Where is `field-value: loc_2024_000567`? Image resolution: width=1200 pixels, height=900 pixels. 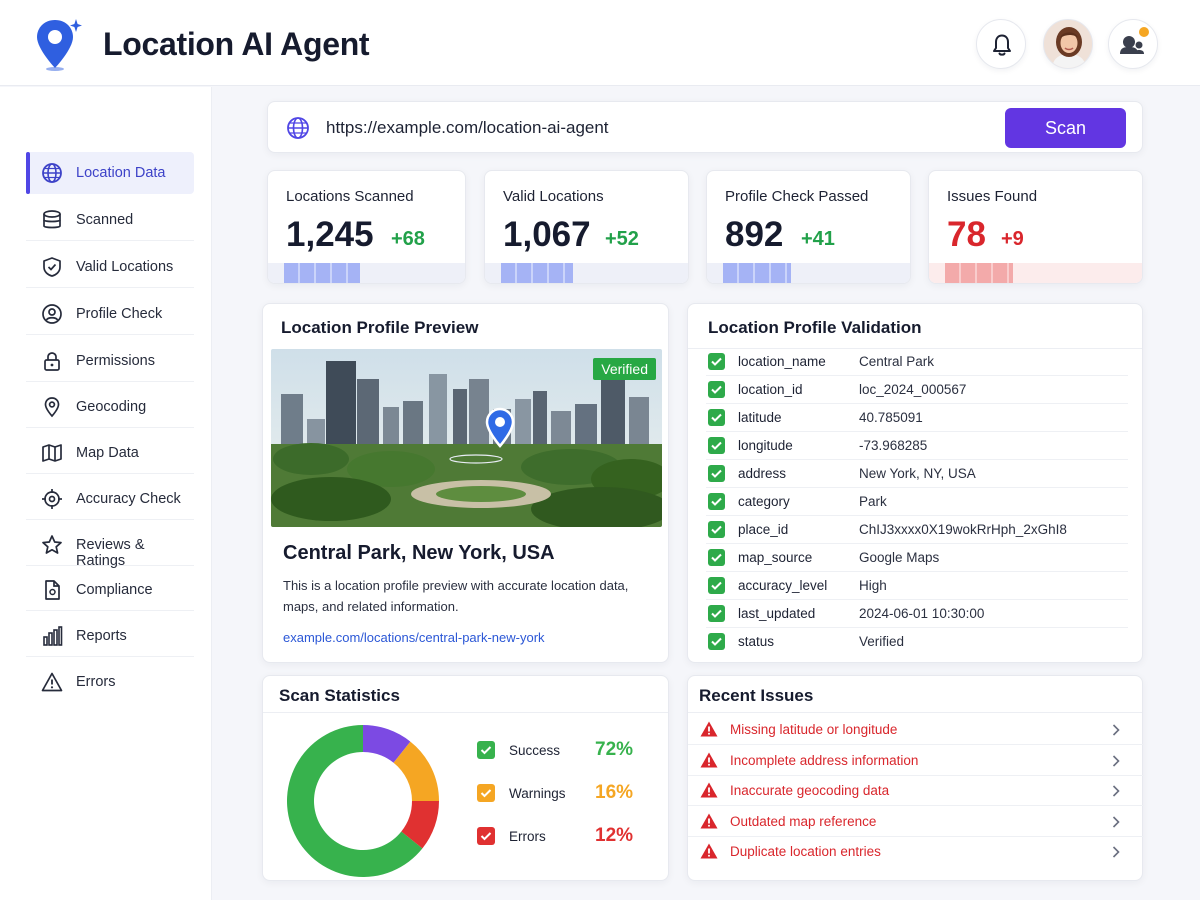 field-value: loc_2024_000567 is located at coordinates (913, 389).